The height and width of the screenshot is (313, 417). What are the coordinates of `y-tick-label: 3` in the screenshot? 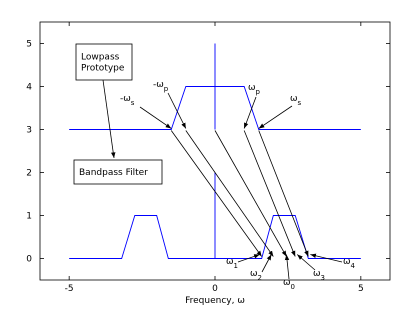 It's located at (29, 131).